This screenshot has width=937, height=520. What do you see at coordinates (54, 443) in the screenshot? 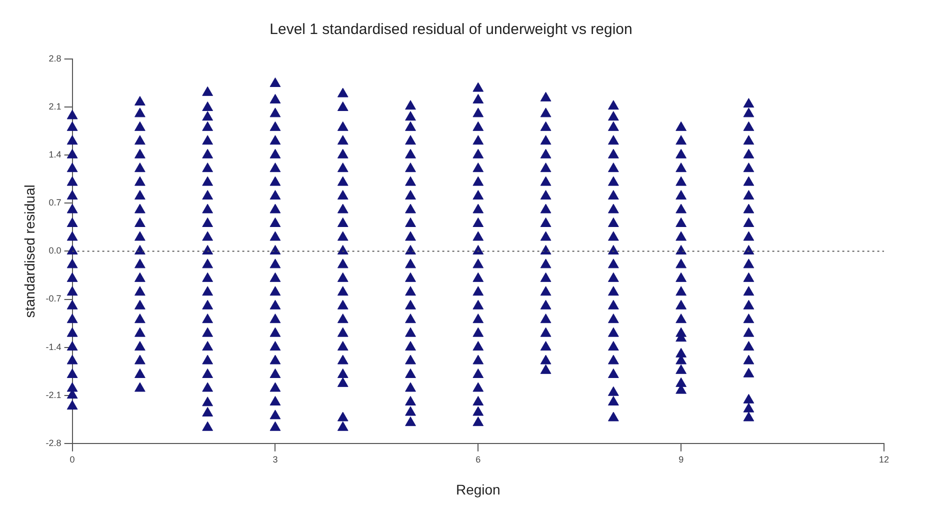
I see `y-tick-label: -2.8` at bounding box center [54, 443].